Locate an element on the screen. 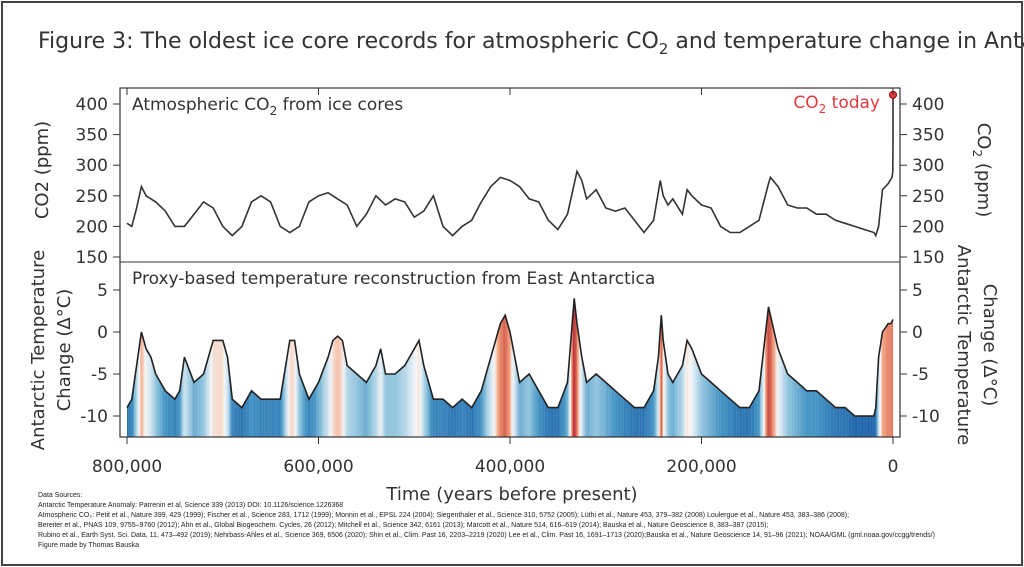  co2-panel-label: Atmospheric CO2 from ice cores is located at coordinates (267, 106).